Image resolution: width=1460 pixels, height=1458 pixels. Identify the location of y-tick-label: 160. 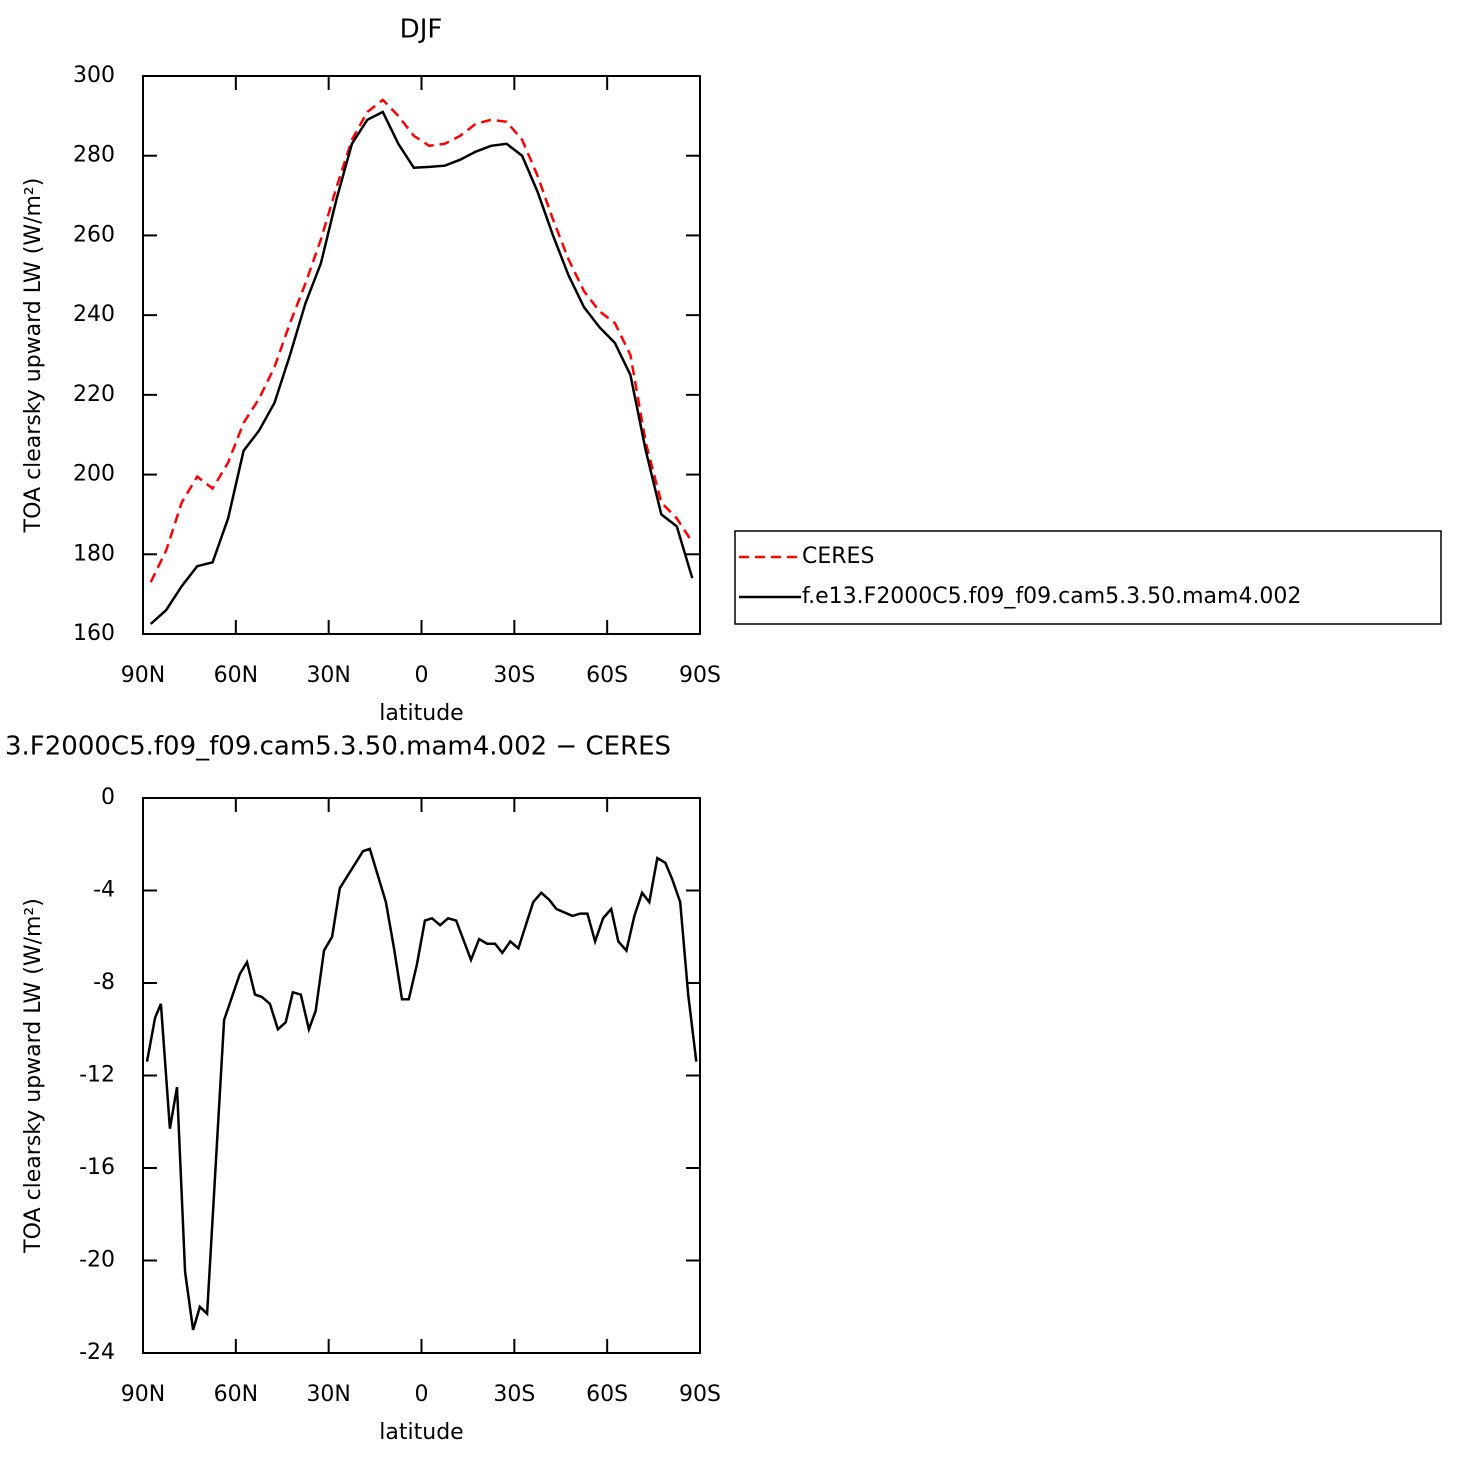
(94, 633).